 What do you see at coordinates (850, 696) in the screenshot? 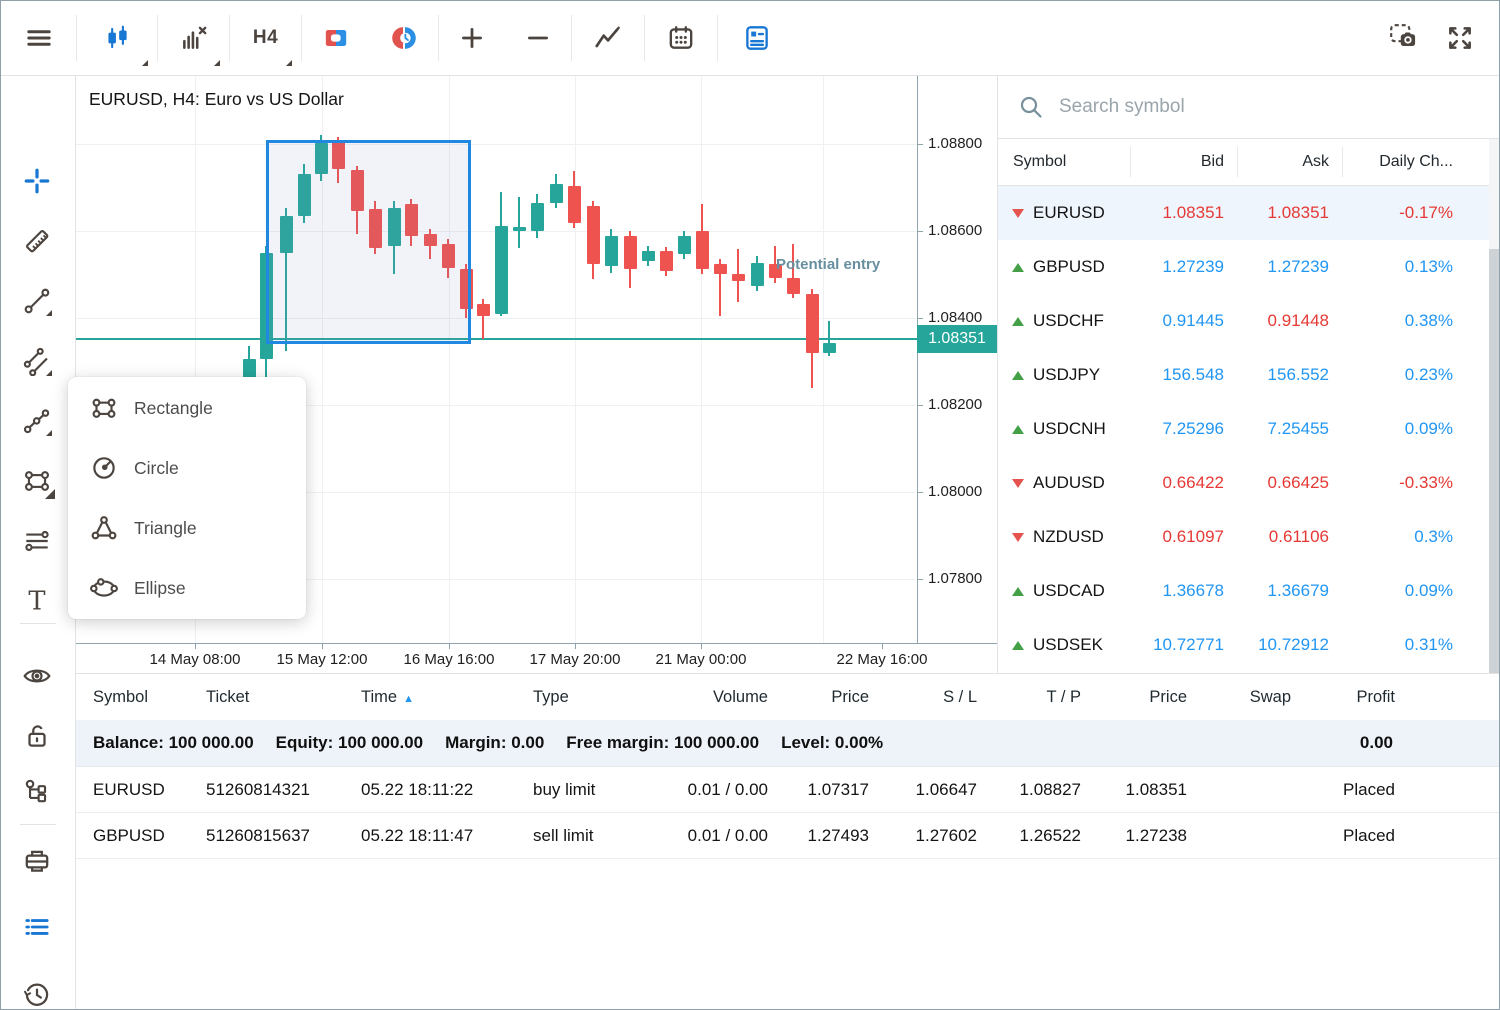
I see `column-header-price: Price` at bounding box center [850, 696].